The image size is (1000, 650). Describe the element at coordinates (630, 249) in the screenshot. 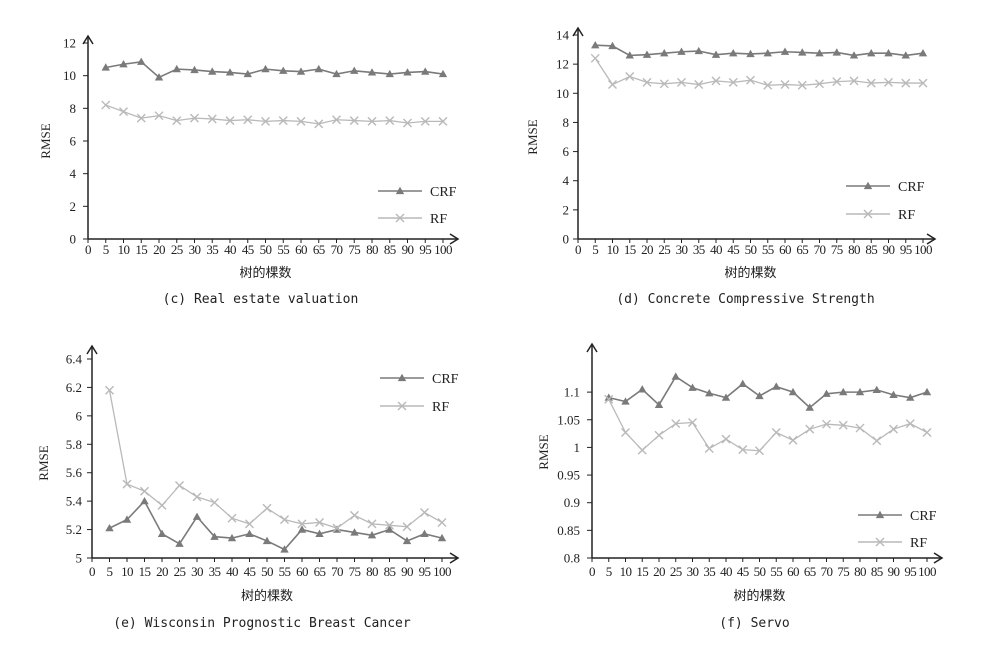

I see `x-tick-label: 15` at that location.